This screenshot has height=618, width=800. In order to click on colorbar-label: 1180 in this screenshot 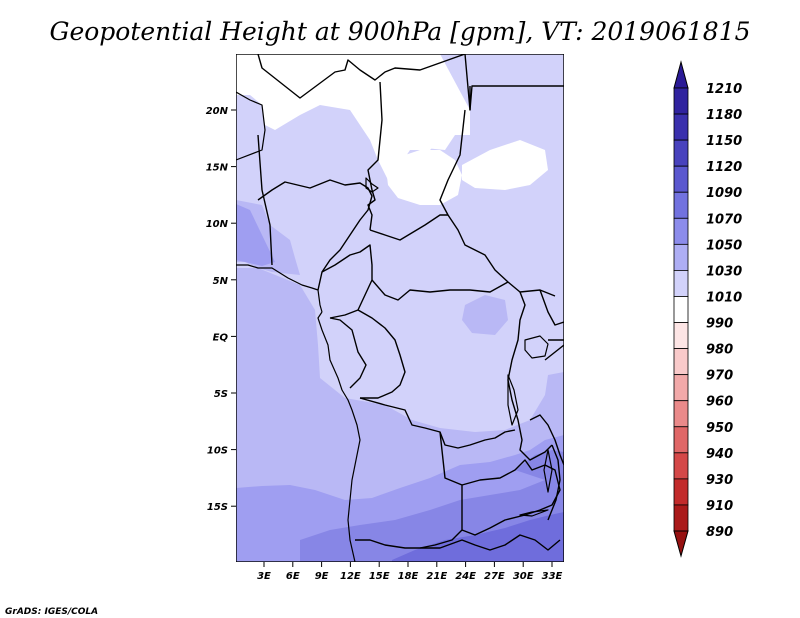, I will do `click(724, 115)`.